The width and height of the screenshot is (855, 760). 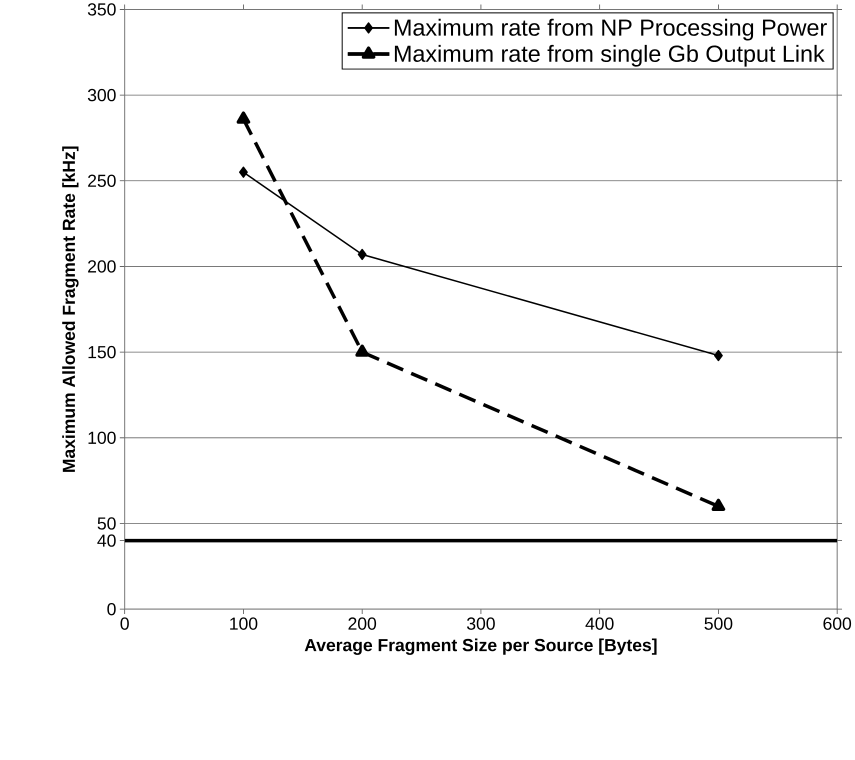 I want to click on x-tick-label: 600, so click(x=837, y=623).